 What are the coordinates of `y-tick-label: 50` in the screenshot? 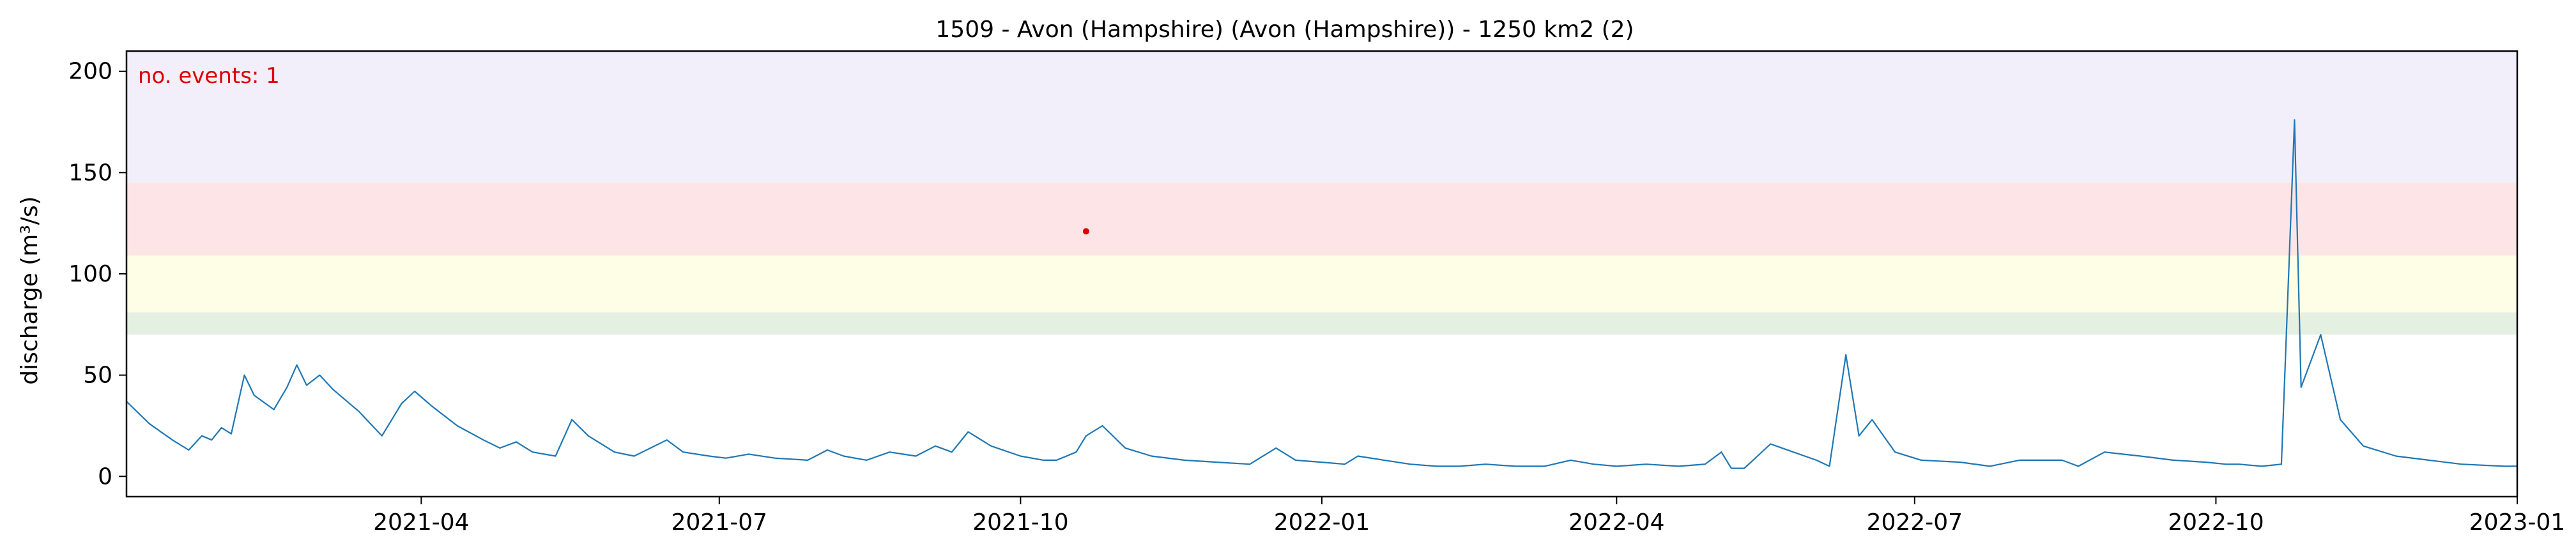 It's located at (97, 376).